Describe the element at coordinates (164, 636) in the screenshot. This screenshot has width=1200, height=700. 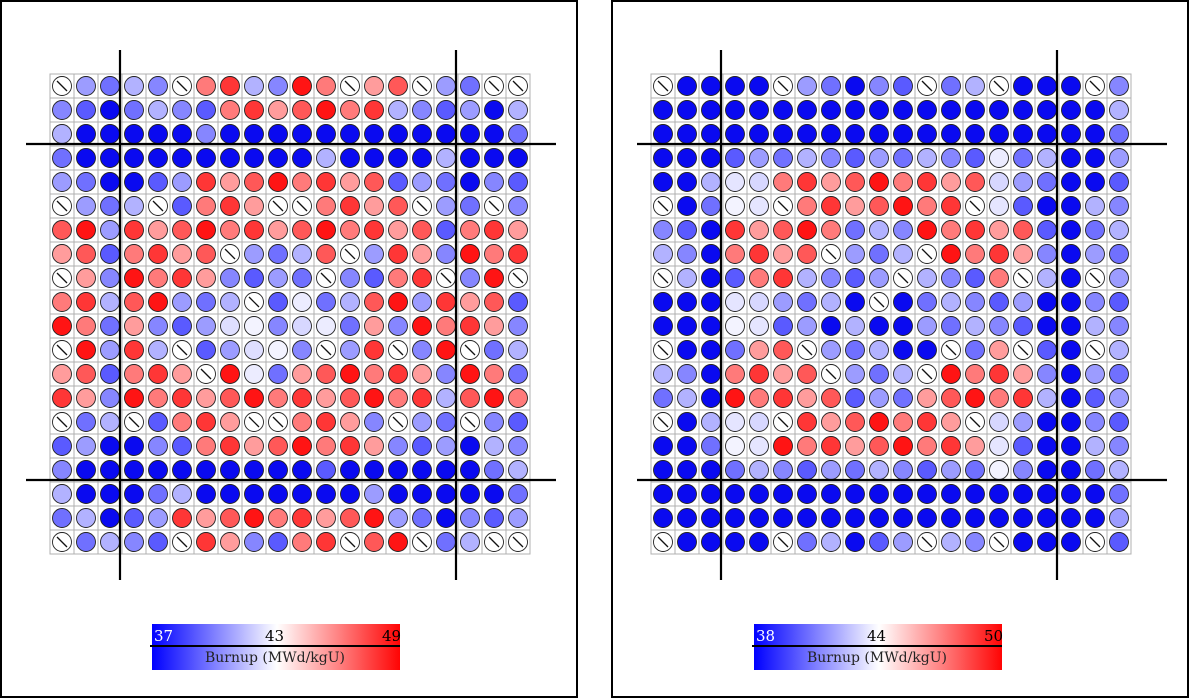
I see `colorbar-min-label: 37` at that location.